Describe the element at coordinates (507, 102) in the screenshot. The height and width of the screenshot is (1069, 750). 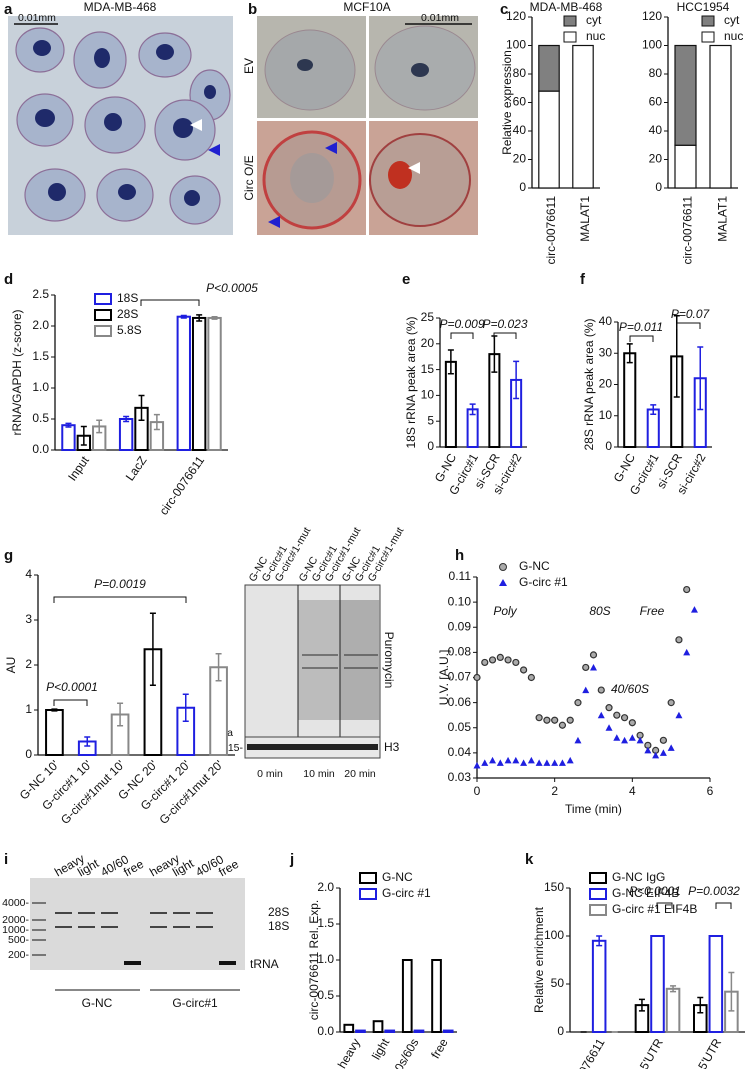
I see `y-axis-label: Relative expression` at that location.